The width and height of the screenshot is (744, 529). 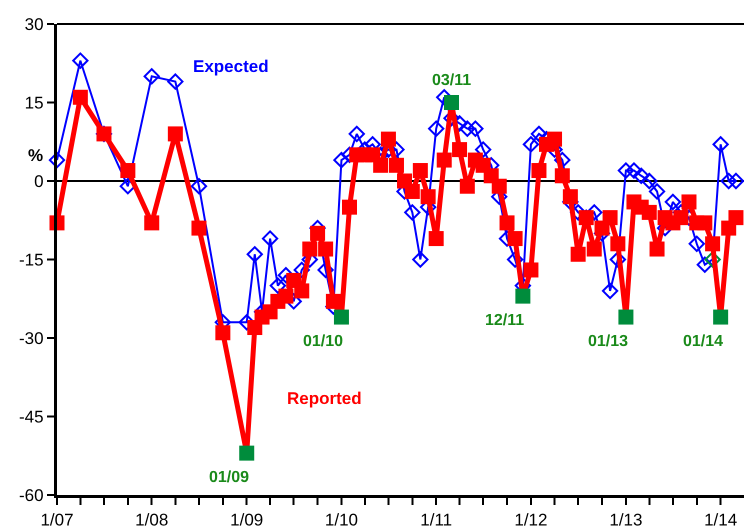 What do you see at coordinates (324, 398) in the screenshot?
I see `text: Reported` at bounding box center [324, 398].